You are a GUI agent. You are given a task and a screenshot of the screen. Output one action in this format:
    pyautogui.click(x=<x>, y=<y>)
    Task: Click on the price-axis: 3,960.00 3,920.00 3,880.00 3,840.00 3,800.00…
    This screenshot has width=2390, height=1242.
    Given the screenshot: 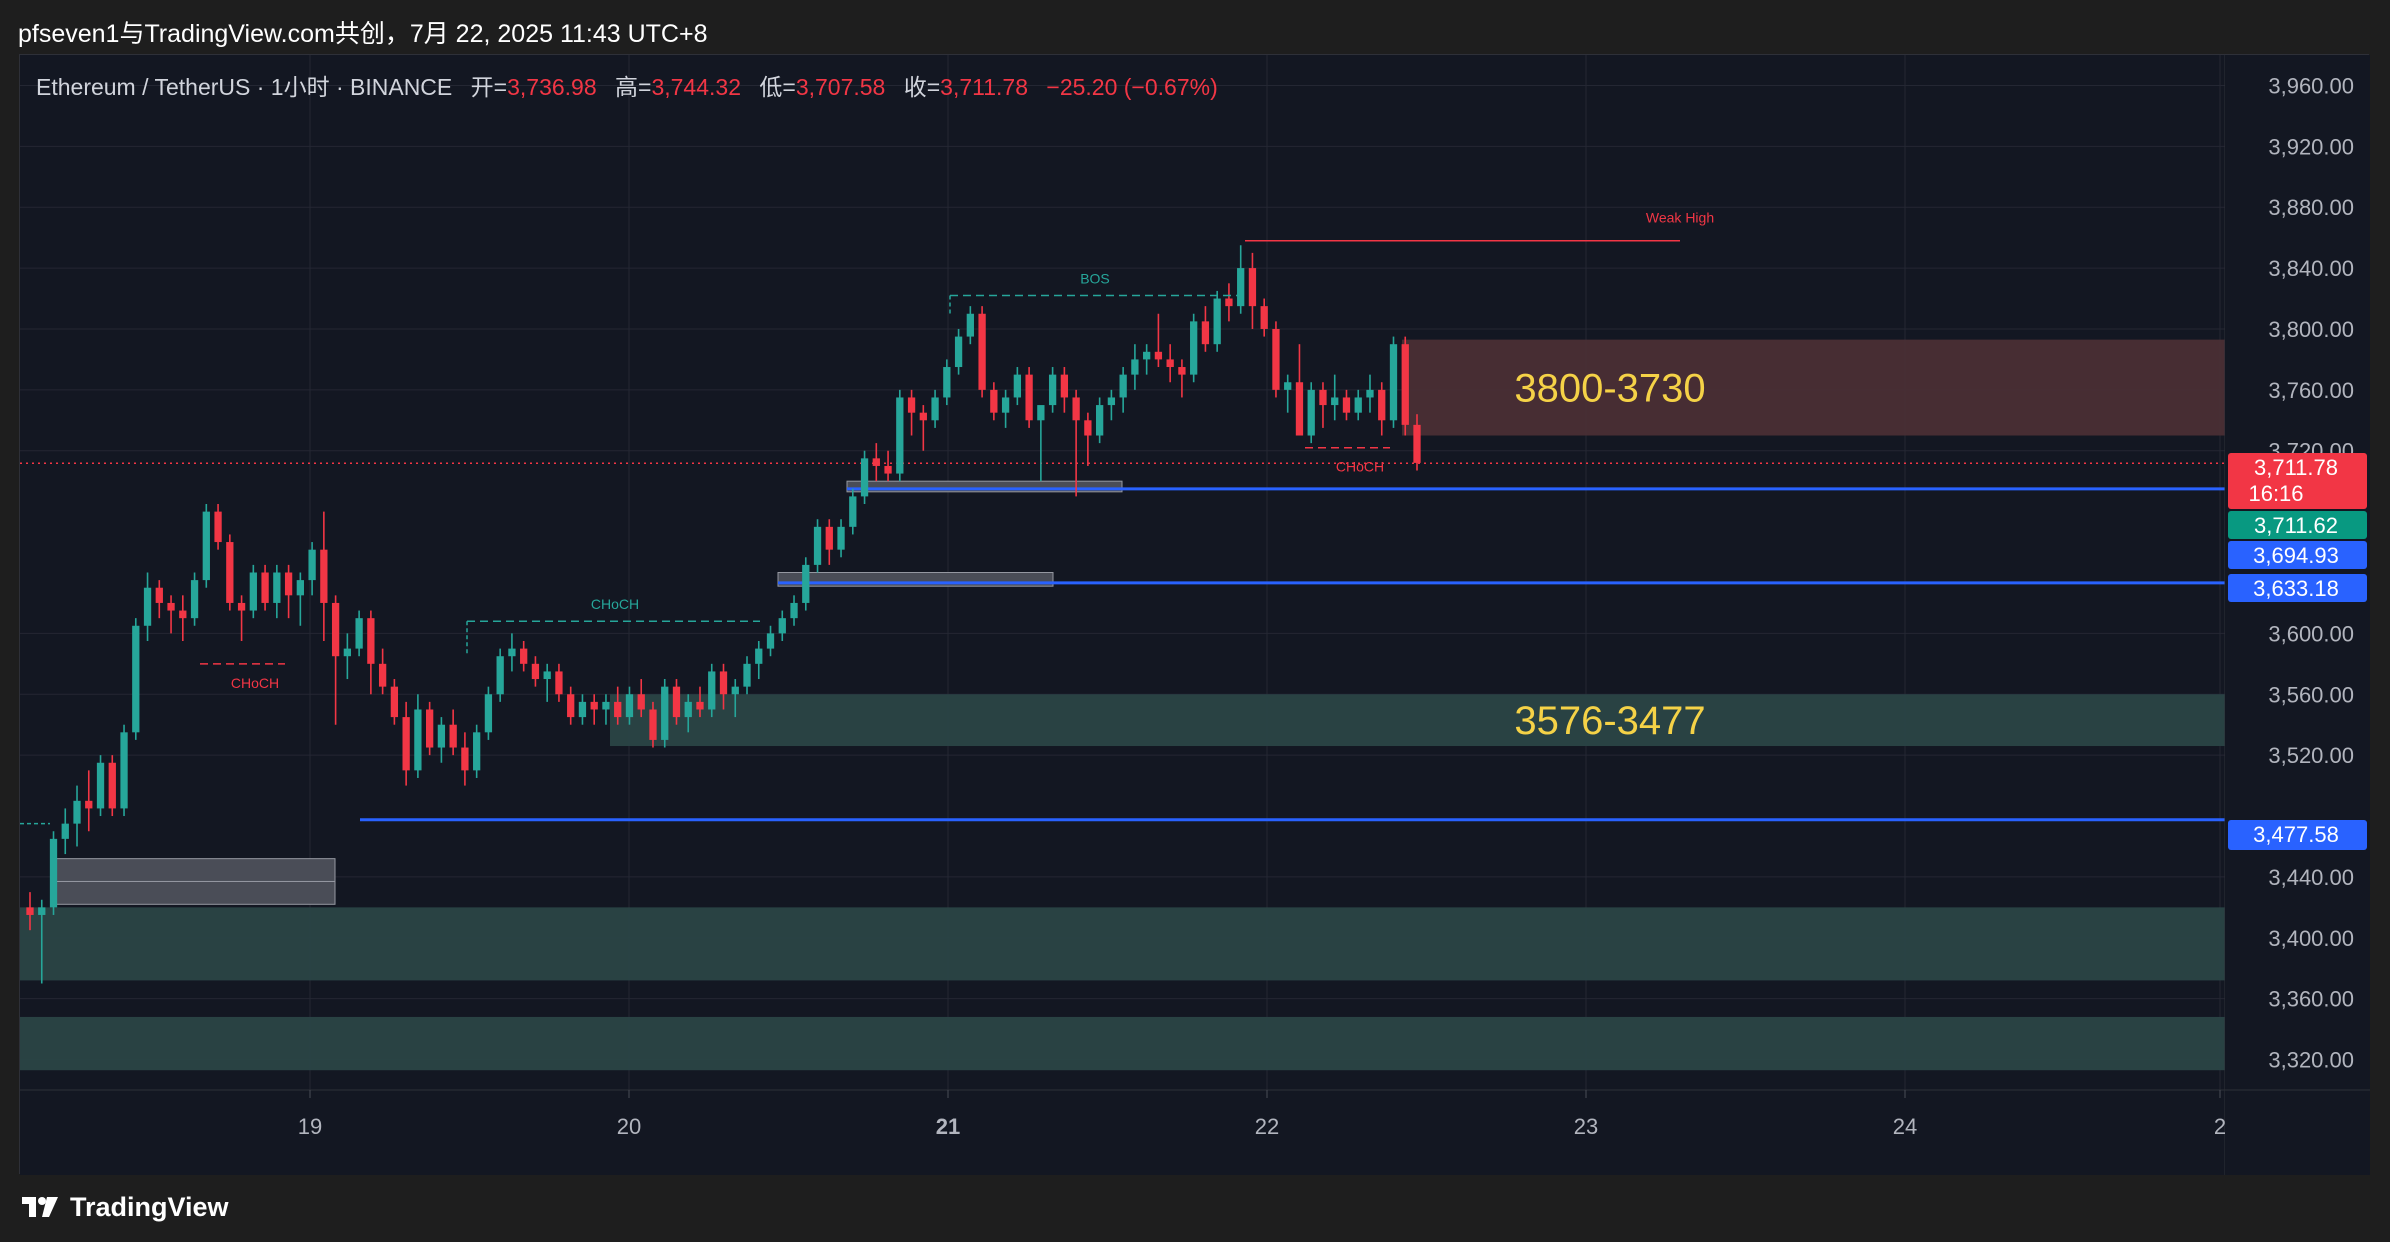 What is the action you would take?
    pyautogui.click(x=2297, y=615)
    